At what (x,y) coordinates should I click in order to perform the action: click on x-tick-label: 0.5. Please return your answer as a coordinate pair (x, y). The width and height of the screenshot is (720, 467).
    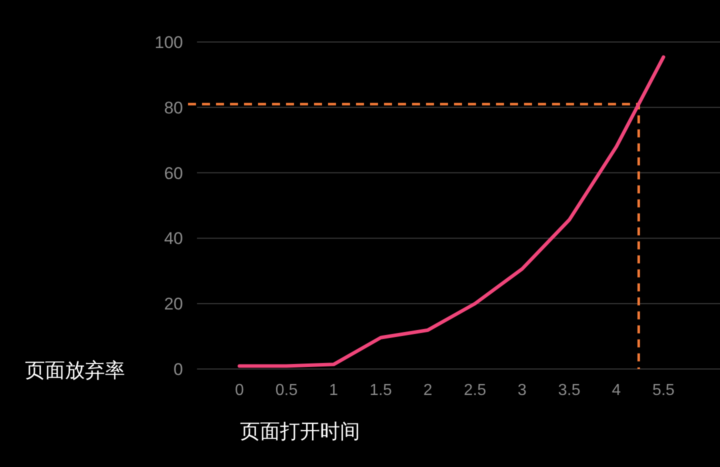
    Looking at the image, I should click on (286, 390).